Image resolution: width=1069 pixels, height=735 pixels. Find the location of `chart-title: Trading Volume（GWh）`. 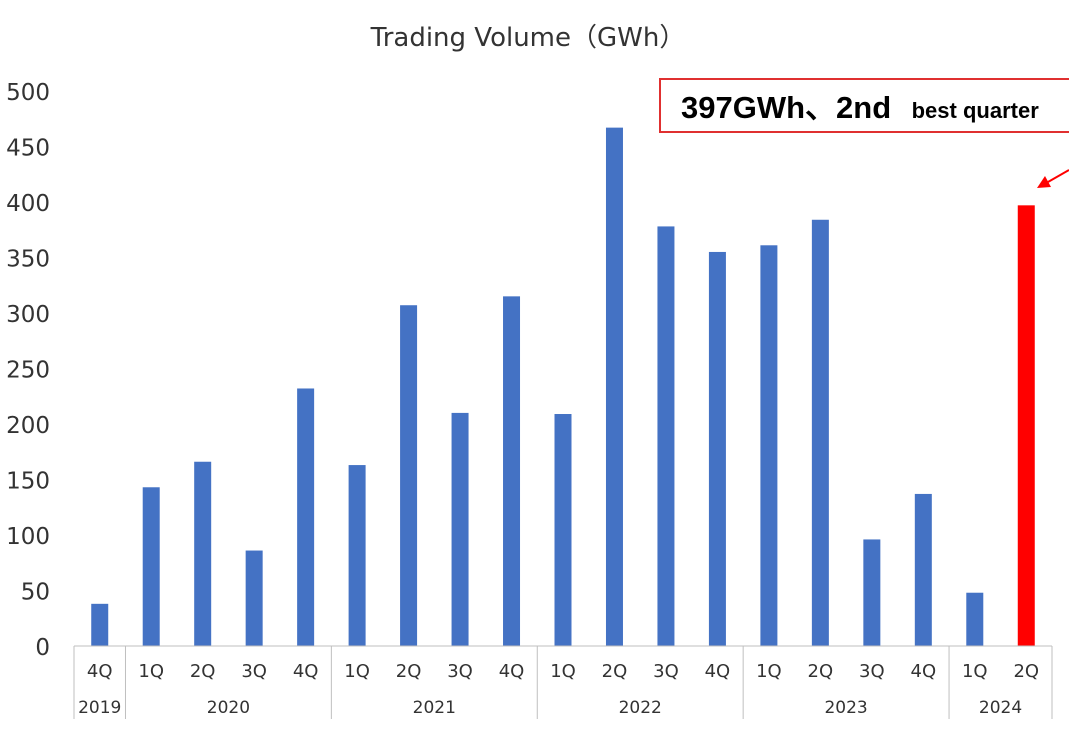

chart-title: Trading Volume（GWh） is located at coordinates (528, 38).